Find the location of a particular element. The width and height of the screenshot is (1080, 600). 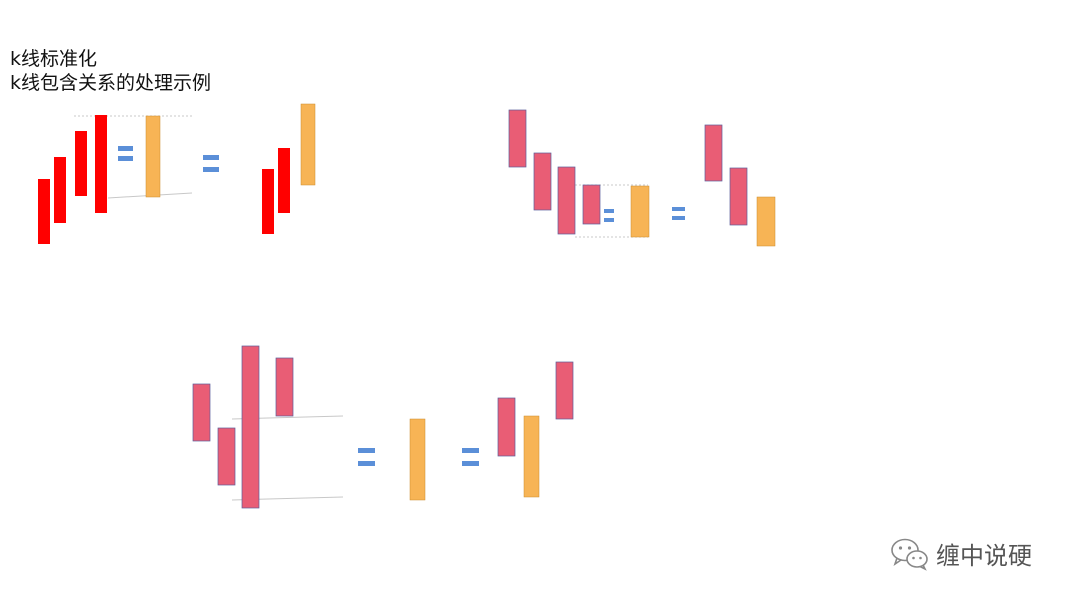

wechat-icon is located at coordinates (909, 554).